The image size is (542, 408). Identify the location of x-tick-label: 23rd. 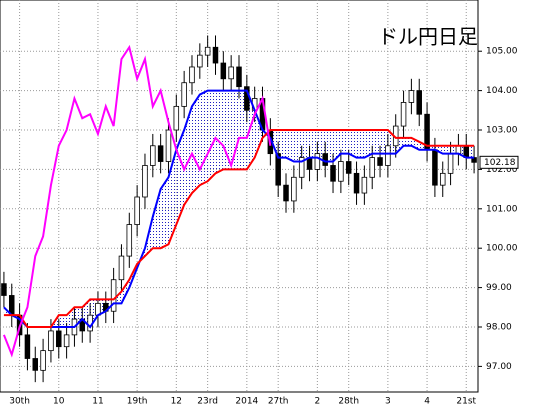
(207, 402).